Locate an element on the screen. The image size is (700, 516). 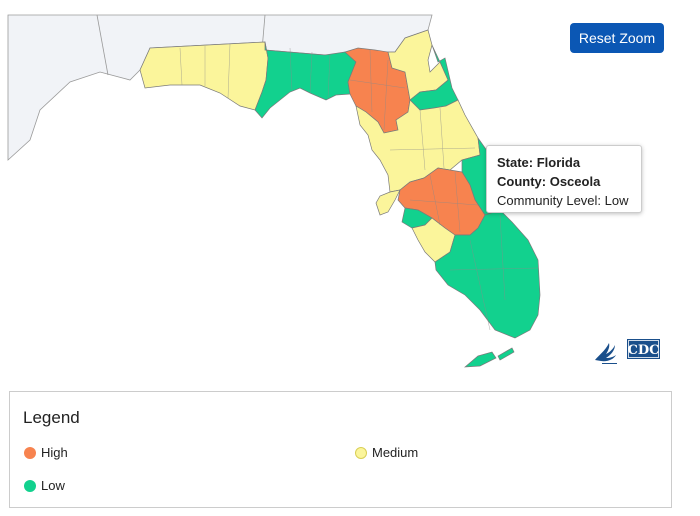
cdc-logo-text: CDC is located at coordinates (644, 350).